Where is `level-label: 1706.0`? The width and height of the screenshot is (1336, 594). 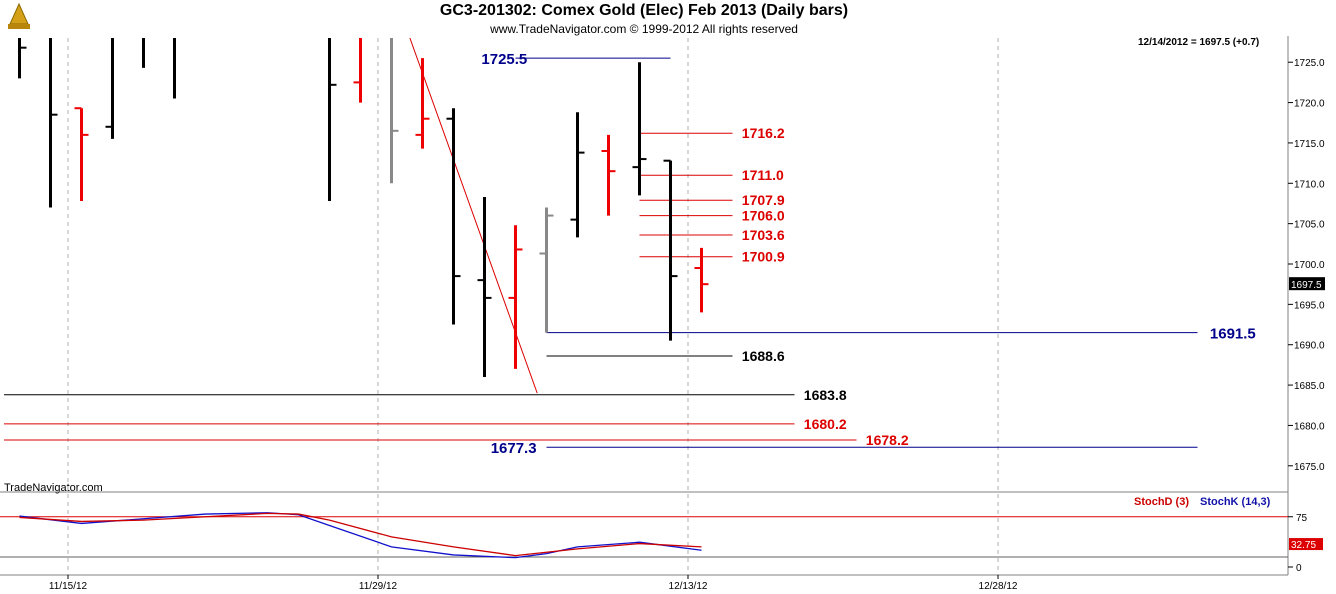 level-label: 1706.0 is located at coordinates (763, 216).